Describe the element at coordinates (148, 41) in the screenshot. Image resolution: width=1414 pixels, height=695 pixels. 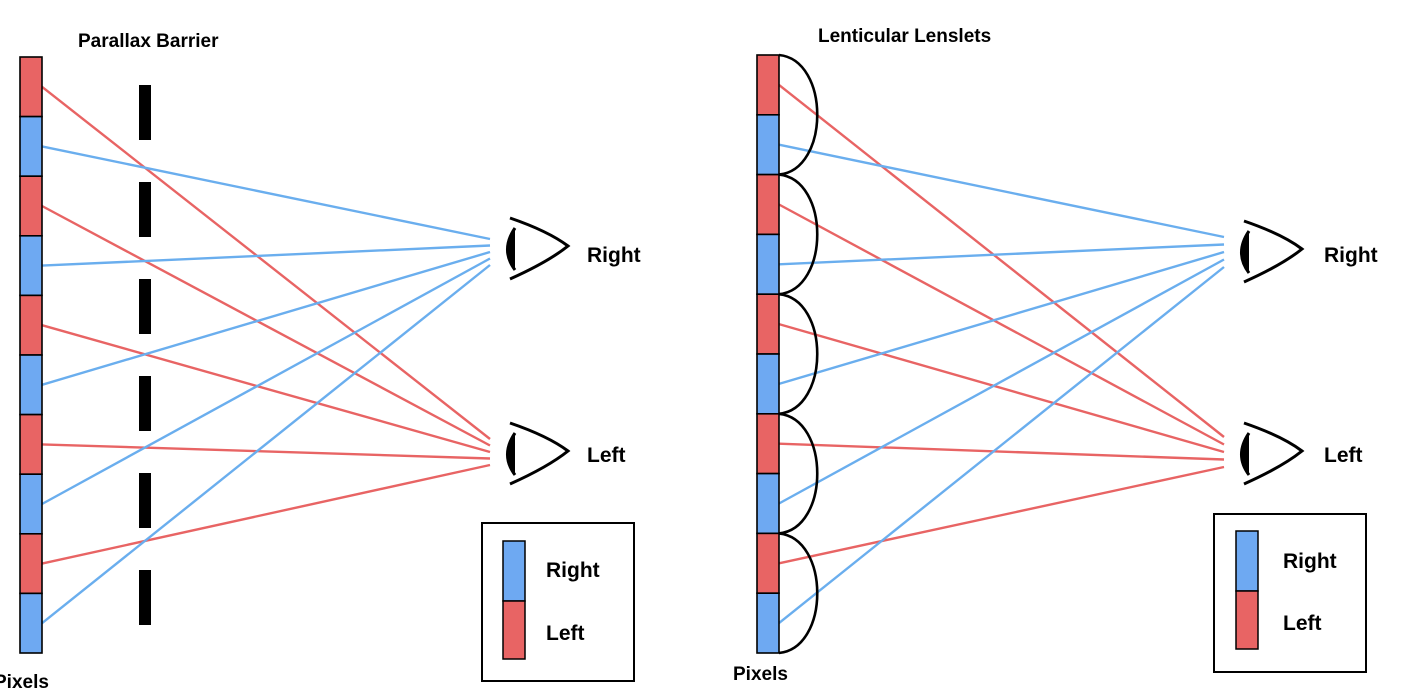
I see `parallax-barrier-title: Parallax Barrier` at that location.